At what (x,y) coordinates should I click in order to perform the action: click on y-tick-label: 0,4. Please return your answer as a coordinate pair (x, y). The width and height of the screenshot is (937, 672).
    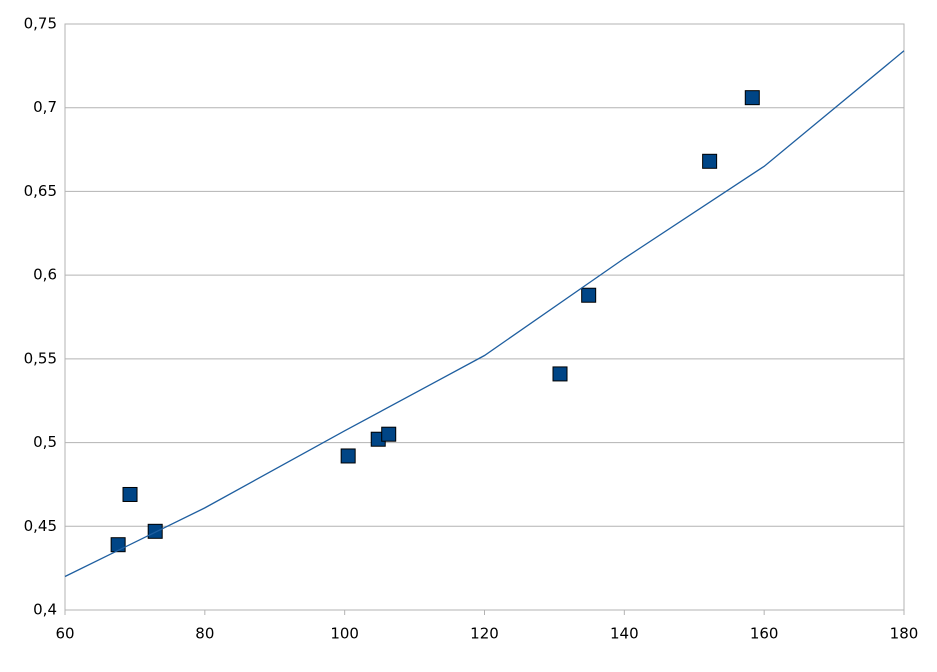
    Looking at the image, I should click on (45, 610).